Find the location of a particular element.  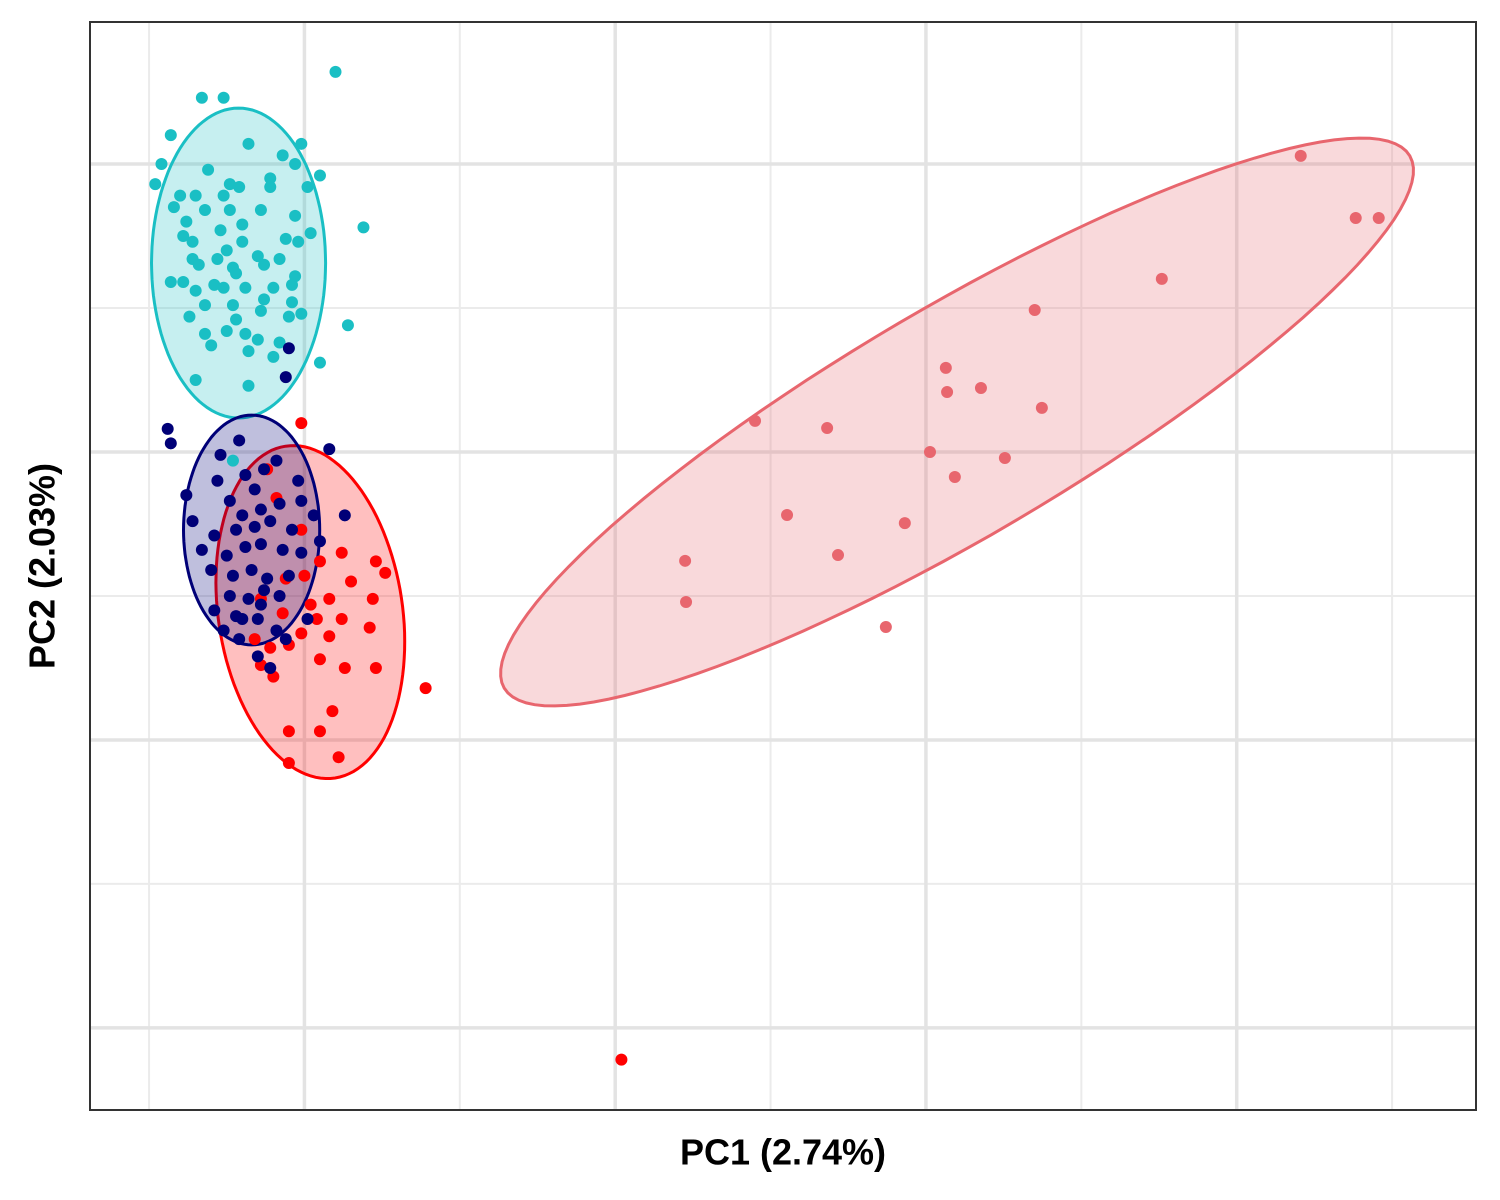

ellipse is located at coordinates (310, 612).